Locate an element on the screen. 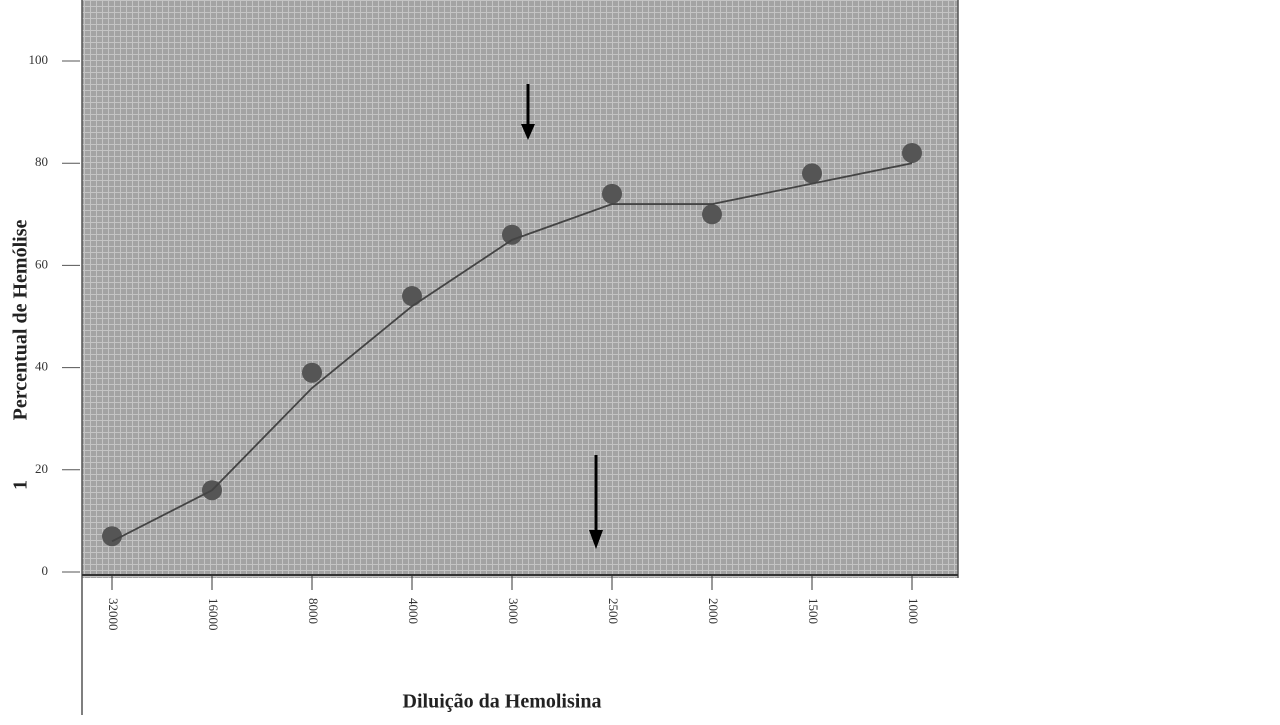  y-axis-label: Percentual de Hemólise is located at coordinates (21, 320).